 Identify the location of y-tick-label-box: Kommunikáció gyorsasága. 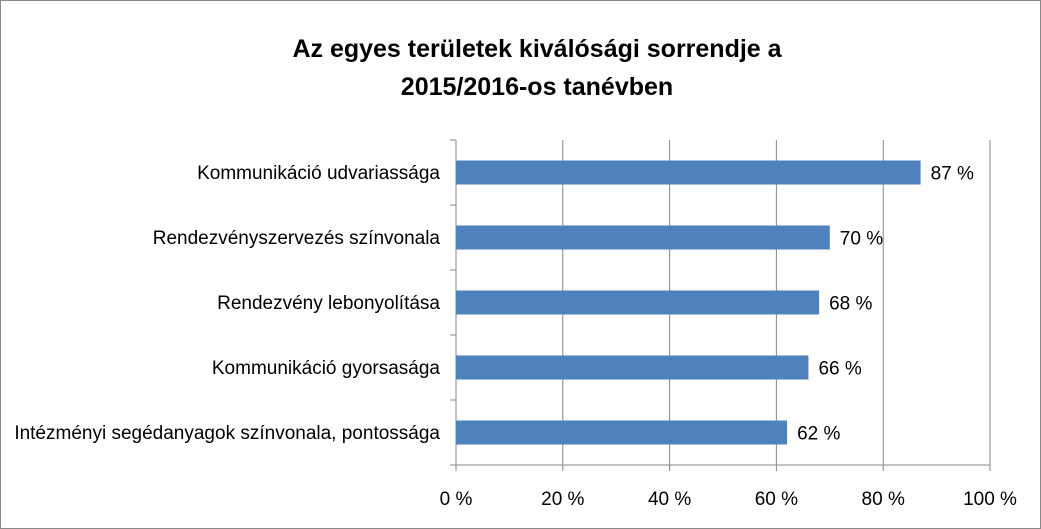
(225, 369).